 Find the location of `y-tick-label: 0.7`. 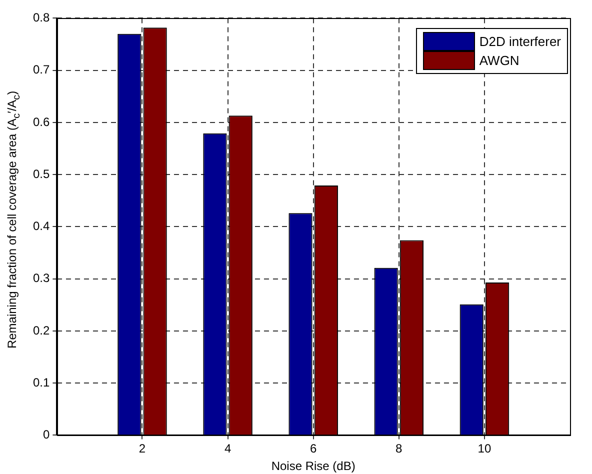

y-tick-label: 0.7 is located at coordinates (41, 69).